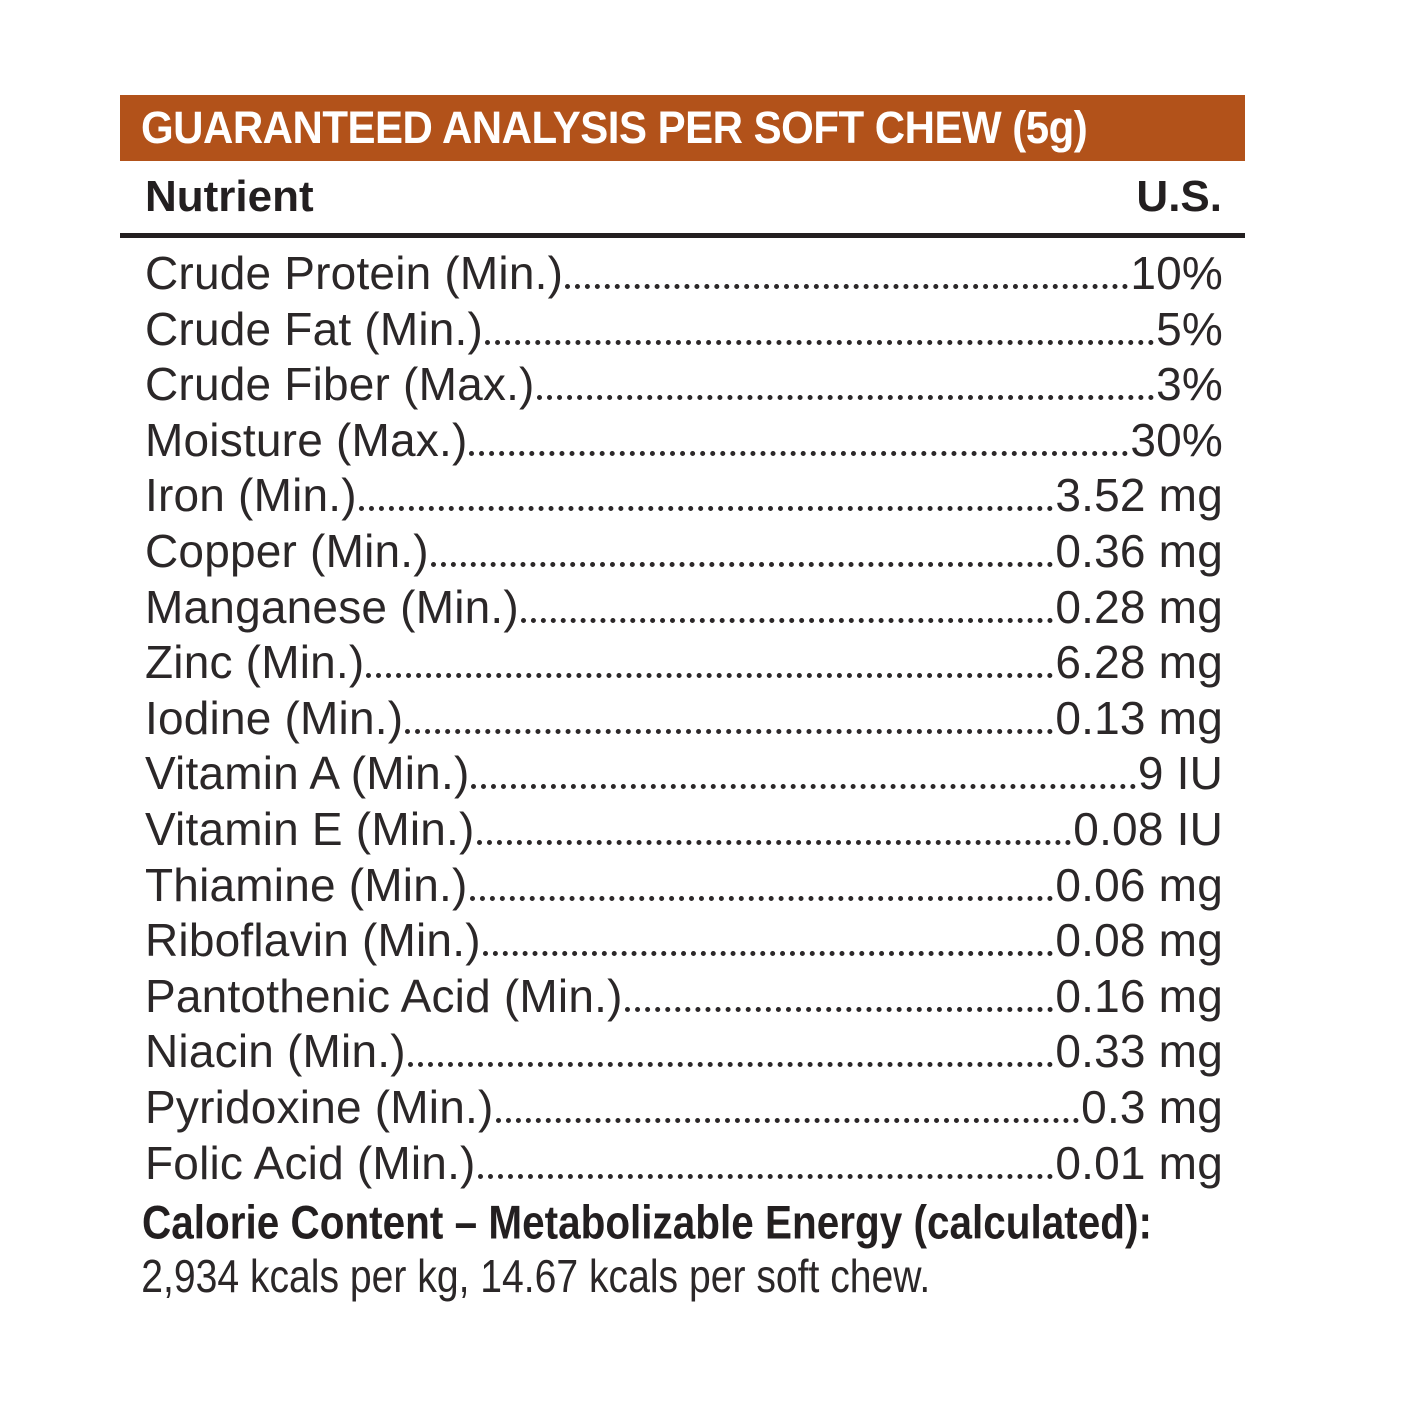  Describe the element at coordinates (684, 496) in the screenshot. I see `table-row: Iron (Min.) 3.52 mg` at that location.